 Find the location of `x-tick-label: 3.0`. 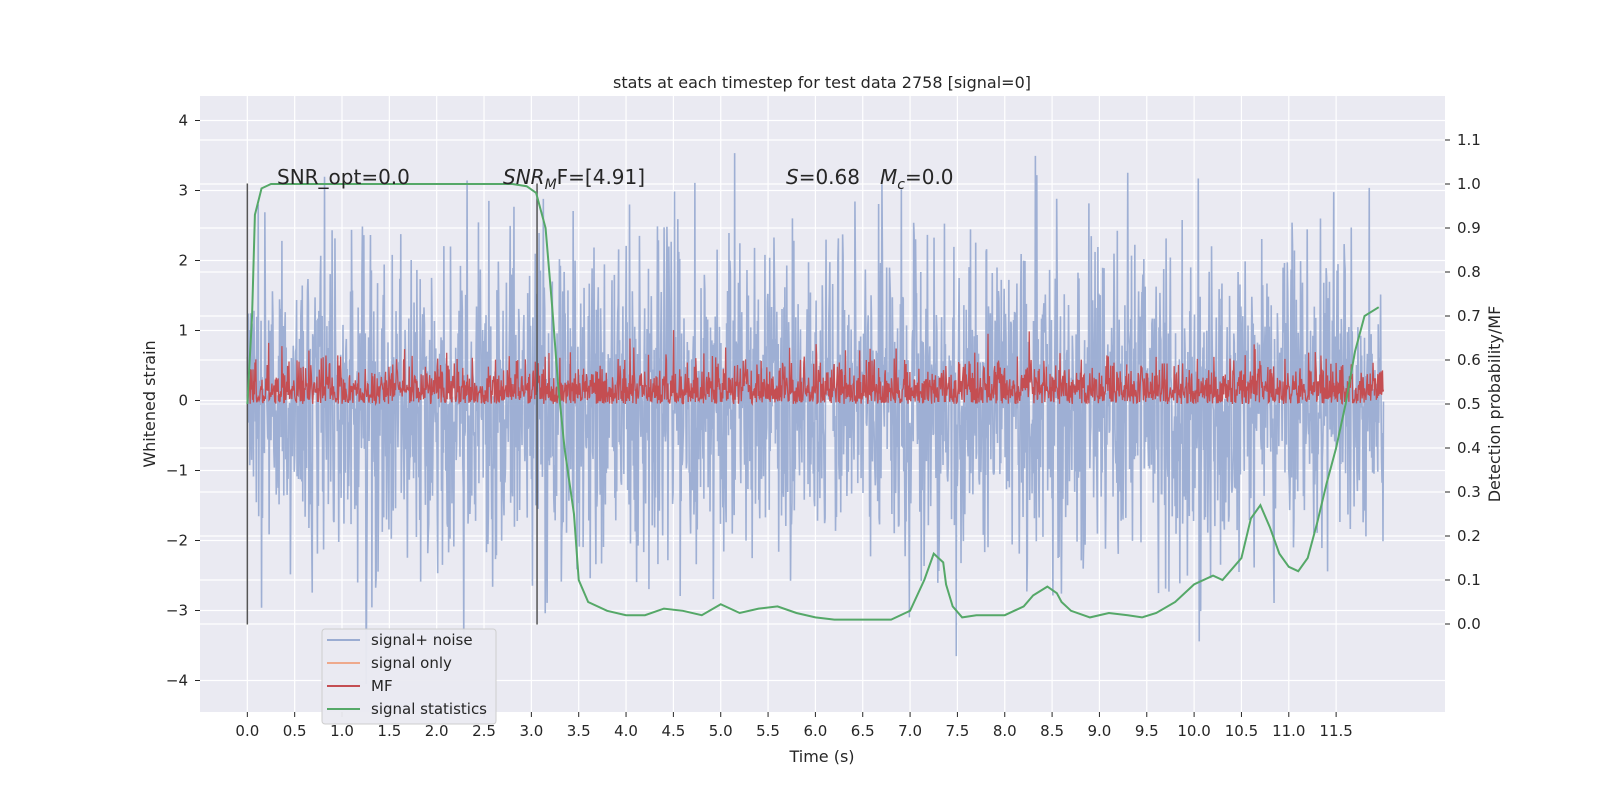

x-tick-label: 3.0 is located at coordinates (531, 731).